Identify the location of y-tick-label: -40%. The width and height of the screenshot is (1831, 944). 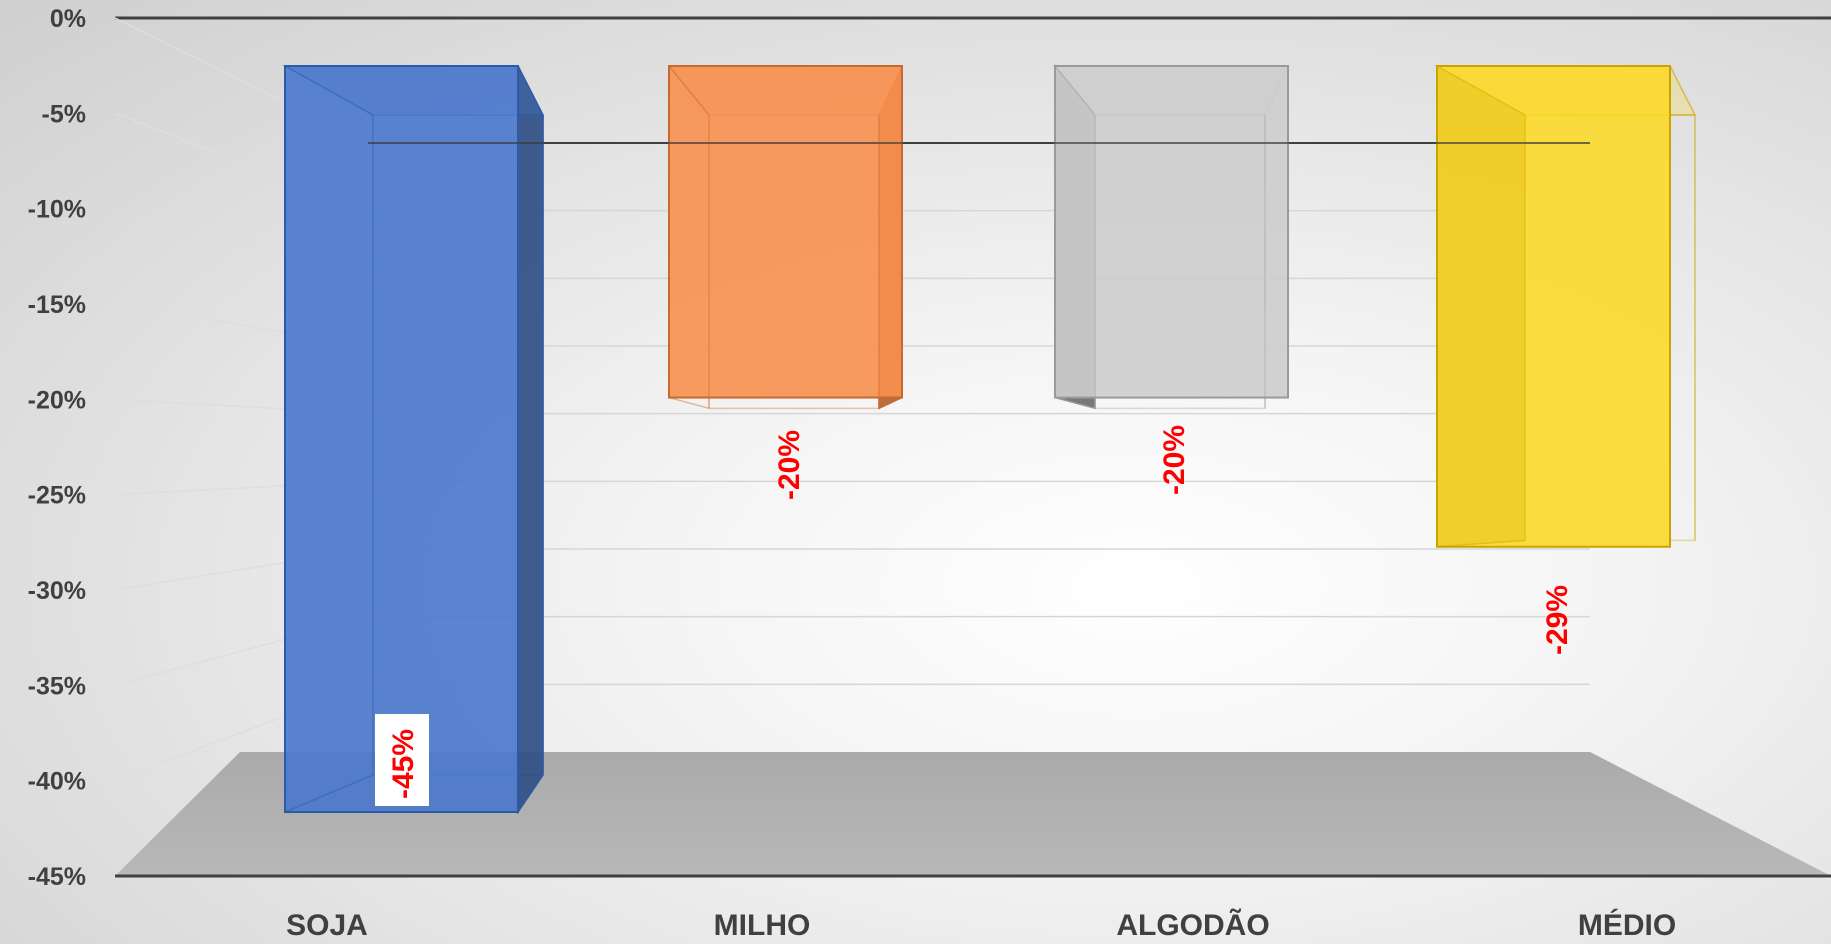
(57, 782).